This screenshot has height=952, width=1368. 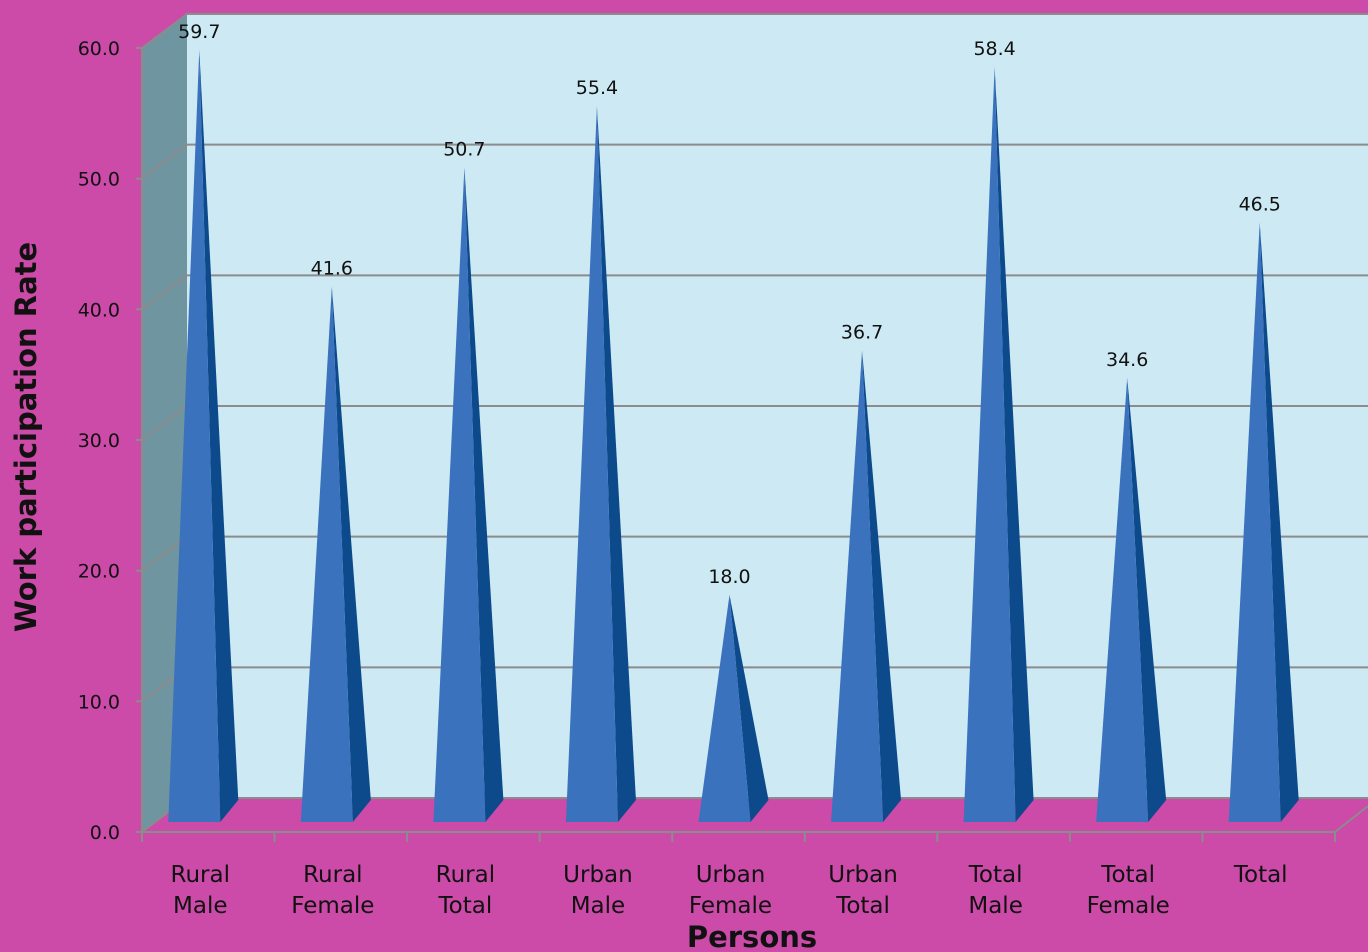 I want to click on y-tick-label: 60.0, so click(x=99, y=49).